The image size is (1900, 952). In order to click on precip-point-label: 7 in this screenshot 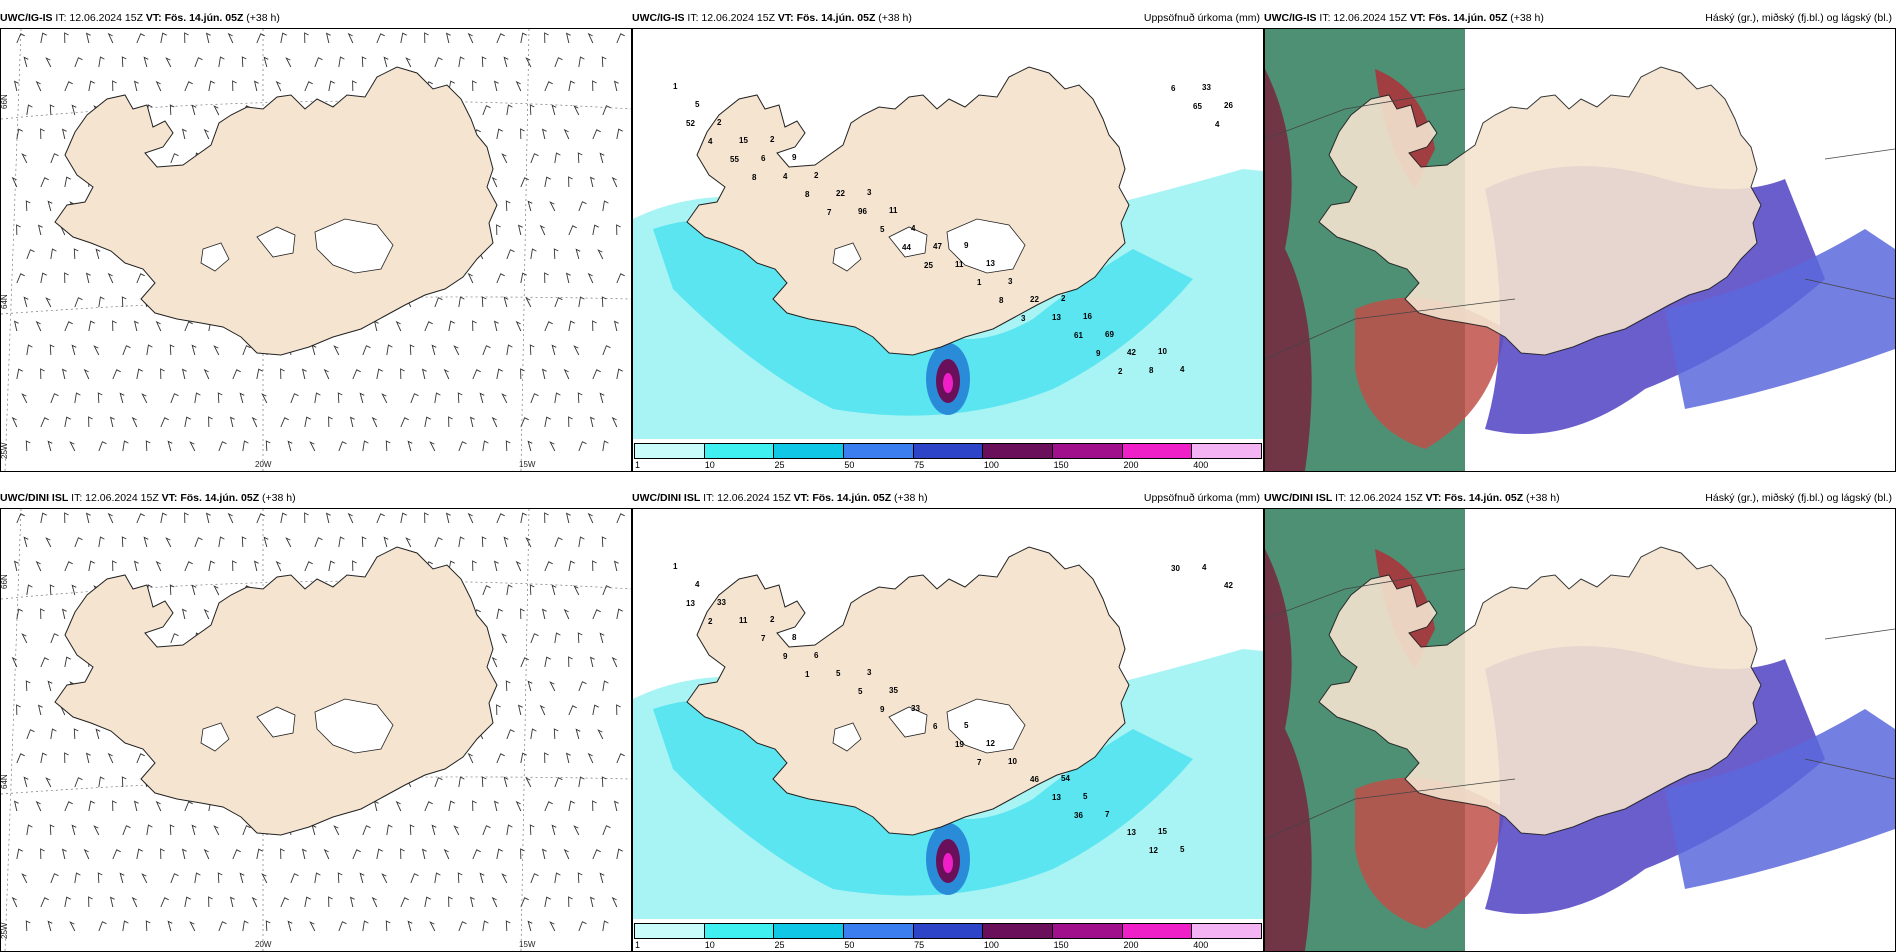, I will do `click(763, 638)`.